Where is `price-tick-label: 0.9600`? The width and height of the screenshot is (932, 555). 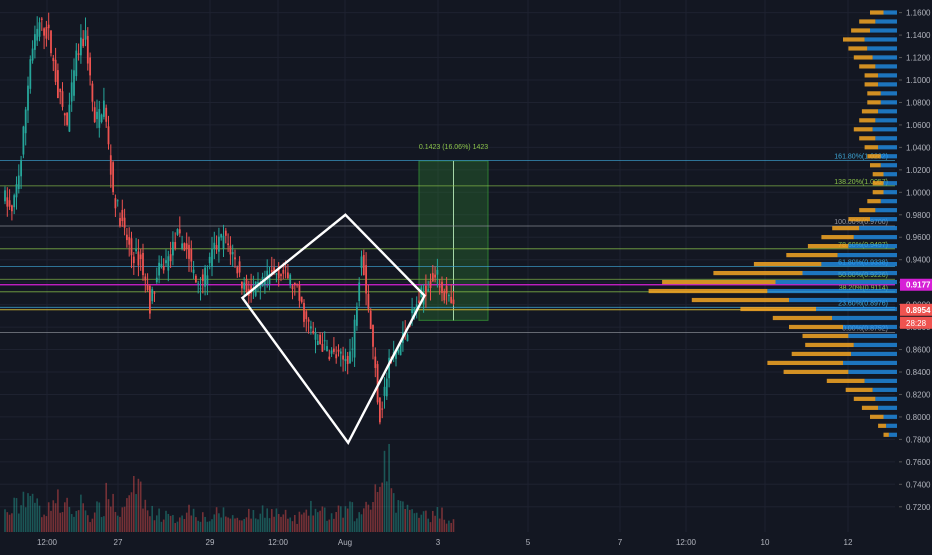
price-tick-label: 0.9600 is located at coordinates (918, 237).